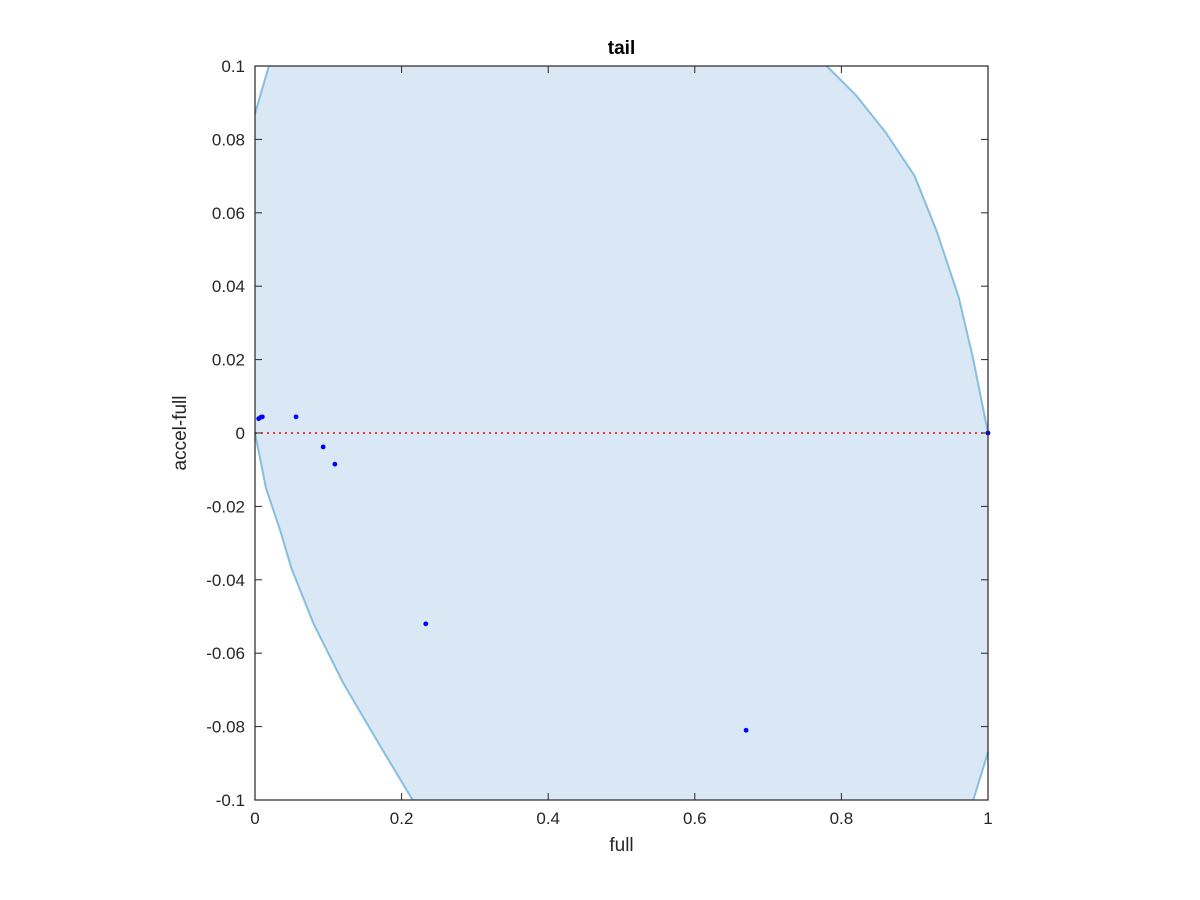 This screenshot has height=900, width=1200. Describe the element at coordinates (228, 286) in the screenshot. I see `y-tick-label: 0.04` at that location.